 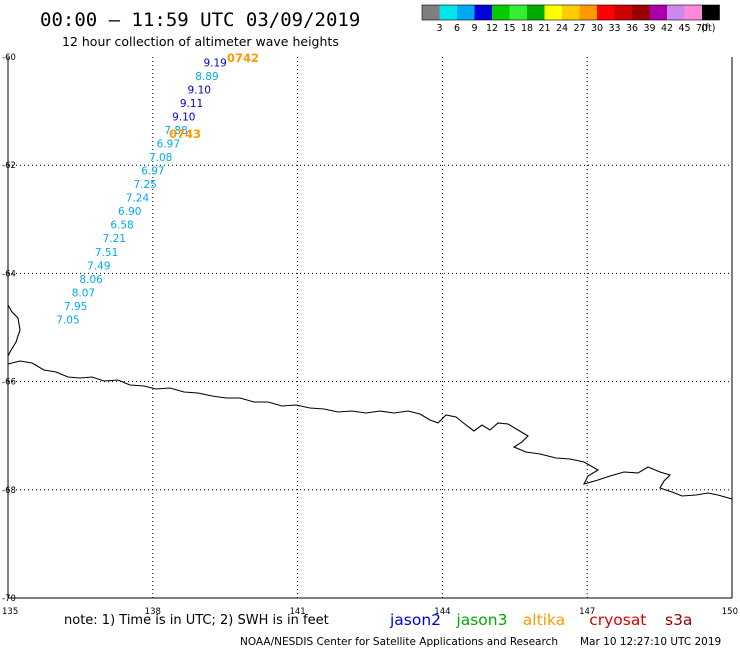 I want to click on swh-value-label: 7.25, so click(x=144, y=185).